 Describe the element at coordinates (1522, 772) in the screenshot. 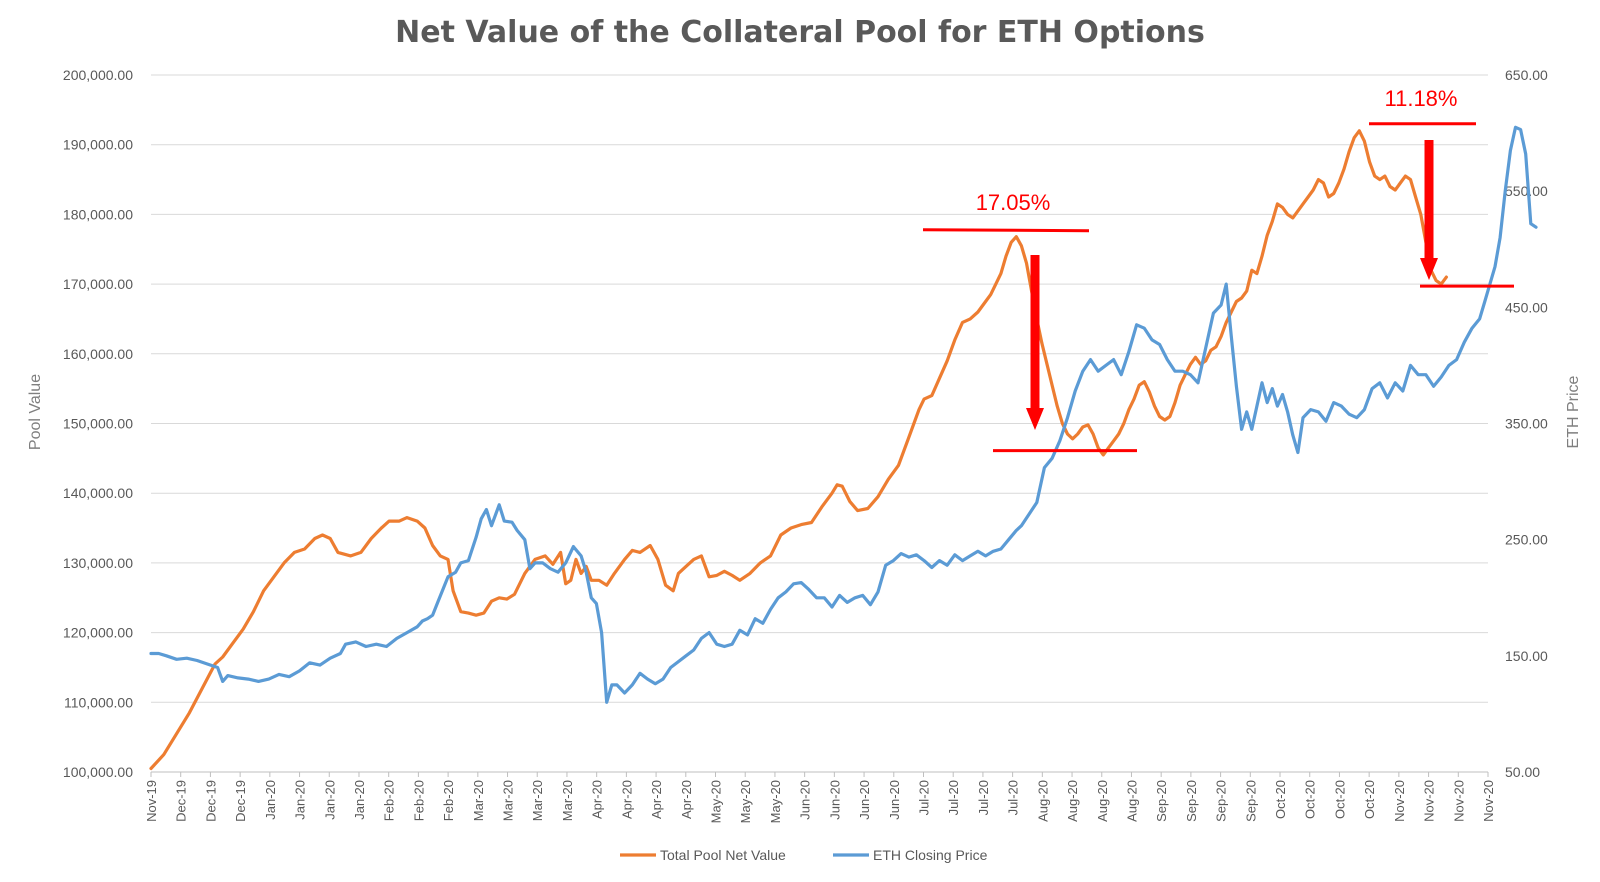

I see `y2-tick-label: 50.00` at that location.